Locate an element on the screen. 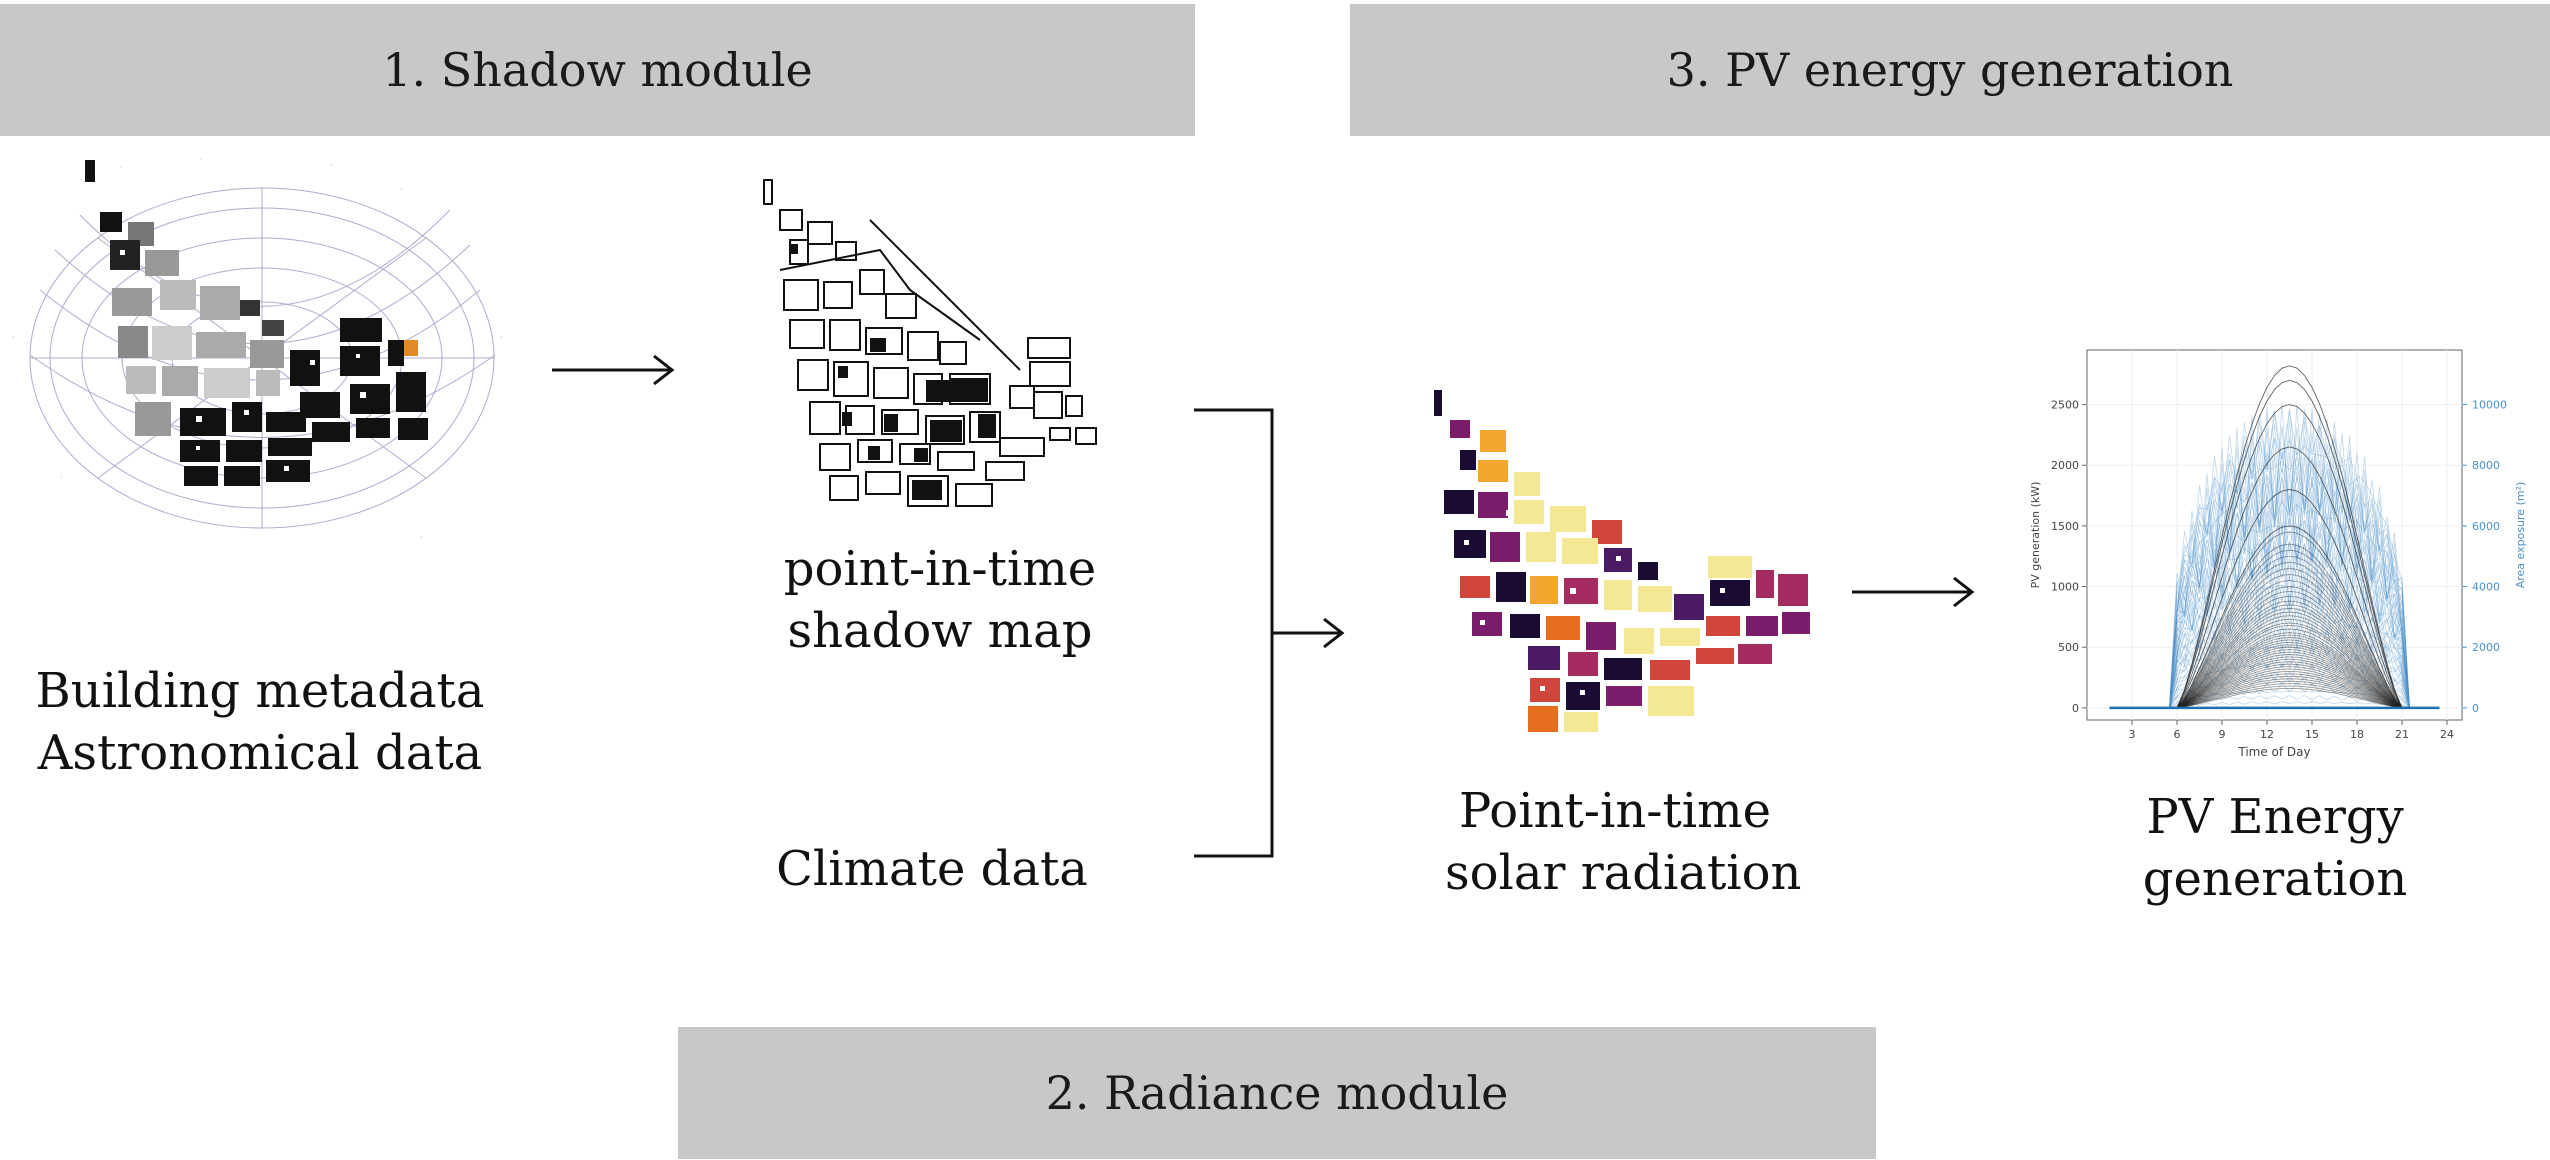 This screenshot has height=1160, width=2550. y-tick-label: 500 is located at coordinates (2068, 647).